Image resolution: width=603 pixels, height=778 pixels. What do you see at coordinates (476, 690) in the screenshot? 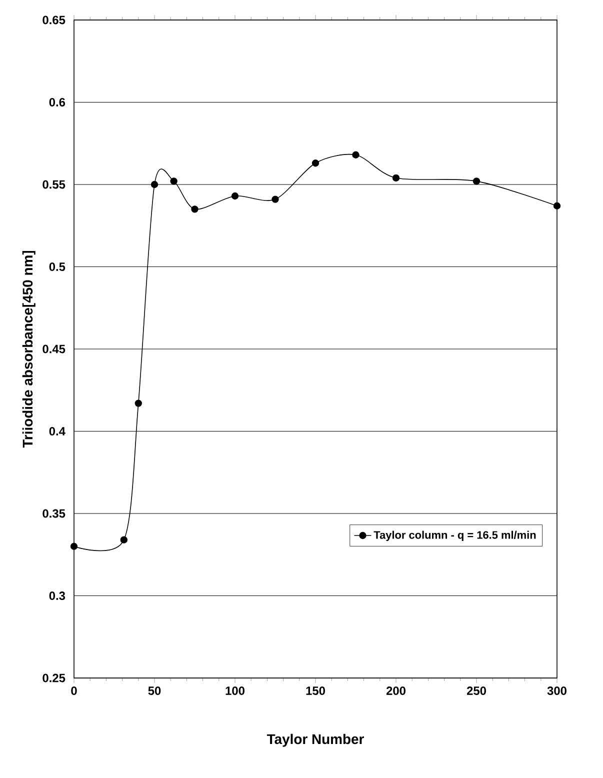
I see `x-tick-label: 250` at bounding box center [476, 690].